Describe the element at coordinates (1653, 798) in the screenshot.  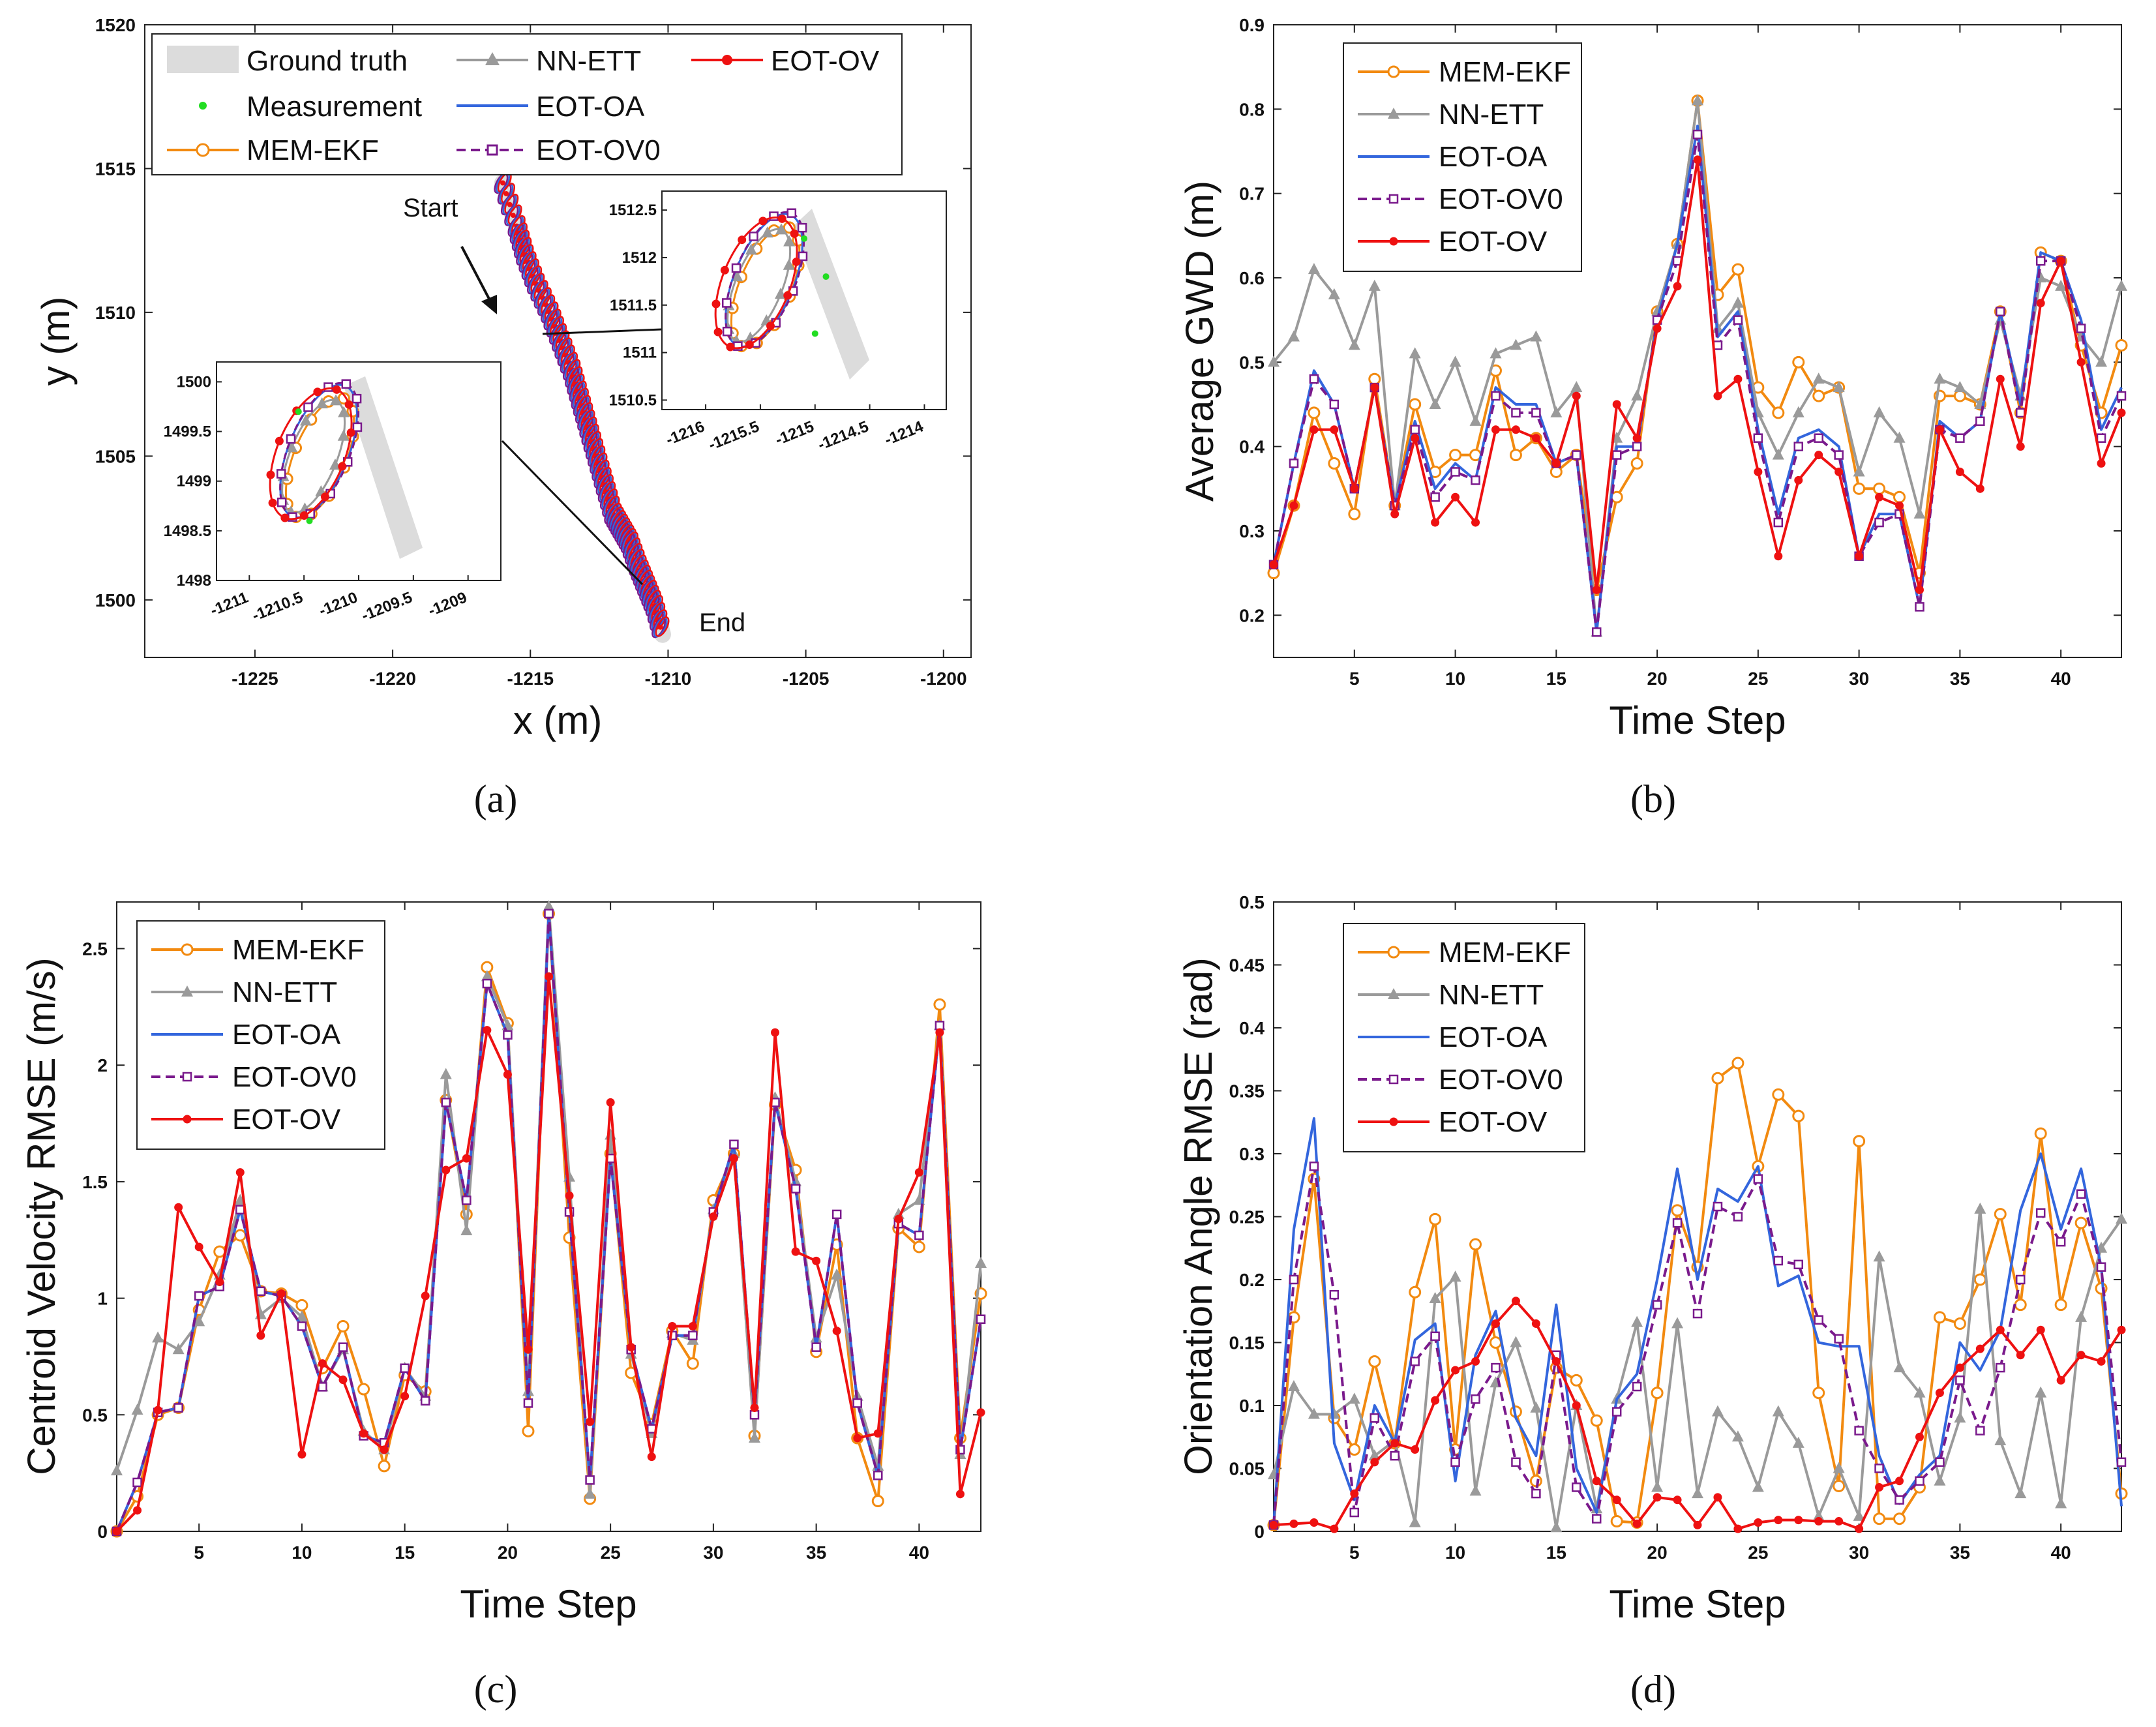
I see `caption-b: (b)` at that location.